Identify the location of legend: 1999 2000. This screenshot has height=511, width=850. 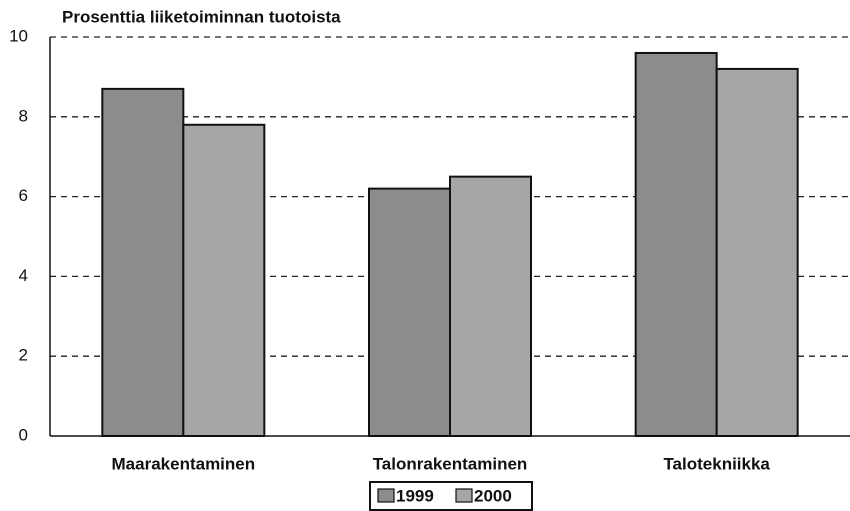
(451, 496).